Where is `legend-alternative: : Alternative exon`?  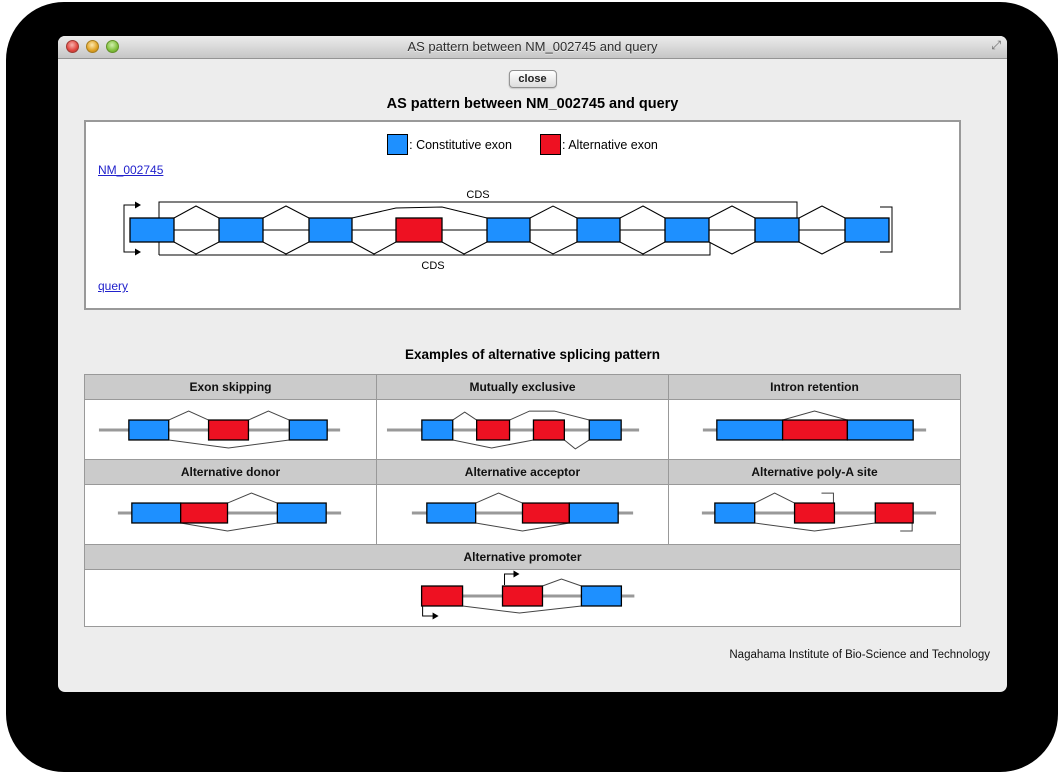
legend-alternative: : Alternative exon is located at coordinates (598, 144).